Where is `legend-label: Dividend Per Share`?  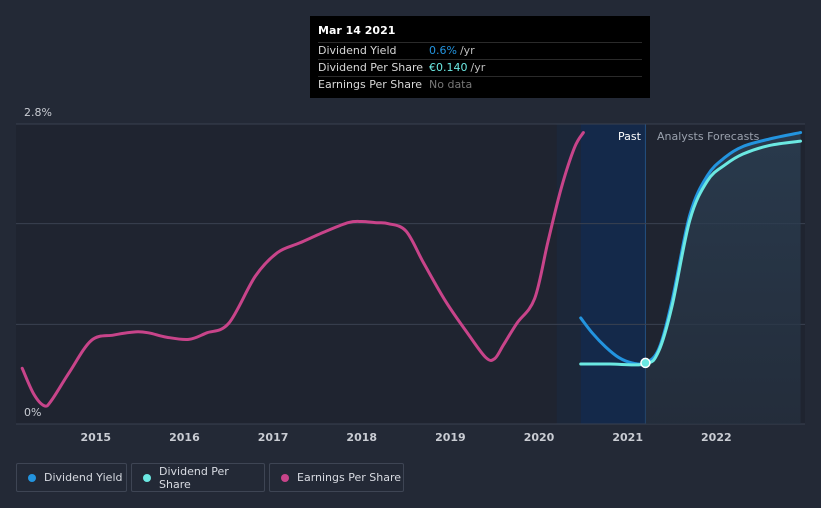
legend-label: Dividend Per Share is located at coordinates (194, 477).